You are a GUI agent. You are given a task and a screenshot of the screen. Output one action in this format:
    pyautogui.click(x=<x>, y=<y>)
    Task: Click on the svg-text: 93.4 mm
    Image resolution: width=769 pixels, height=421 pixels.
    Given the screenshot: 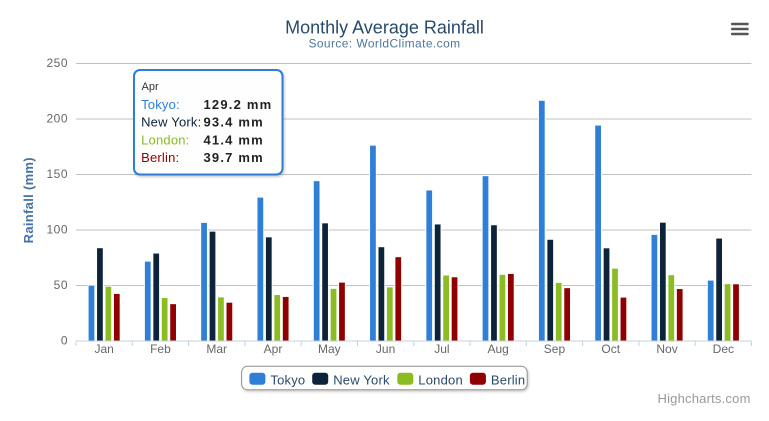 What is the action you would take?
    pyautogui.click(x=234, y=121)
    